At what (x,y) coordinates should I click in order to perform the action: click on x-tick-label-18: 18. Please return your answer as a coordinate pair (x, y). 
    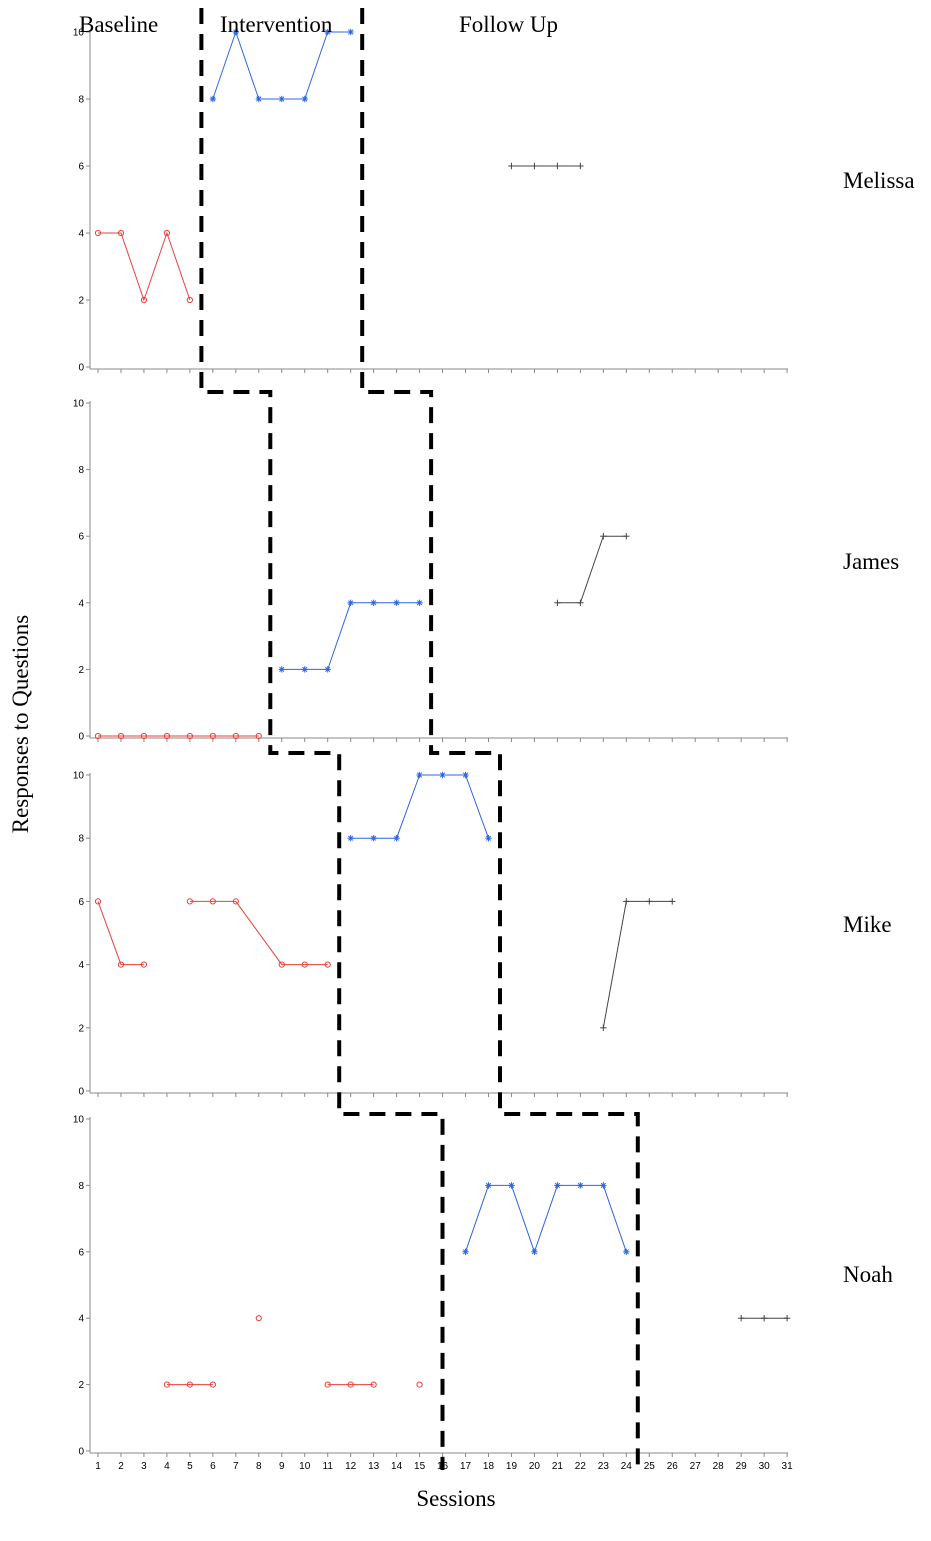
    Looking at the image, I should click on (489, 1466).